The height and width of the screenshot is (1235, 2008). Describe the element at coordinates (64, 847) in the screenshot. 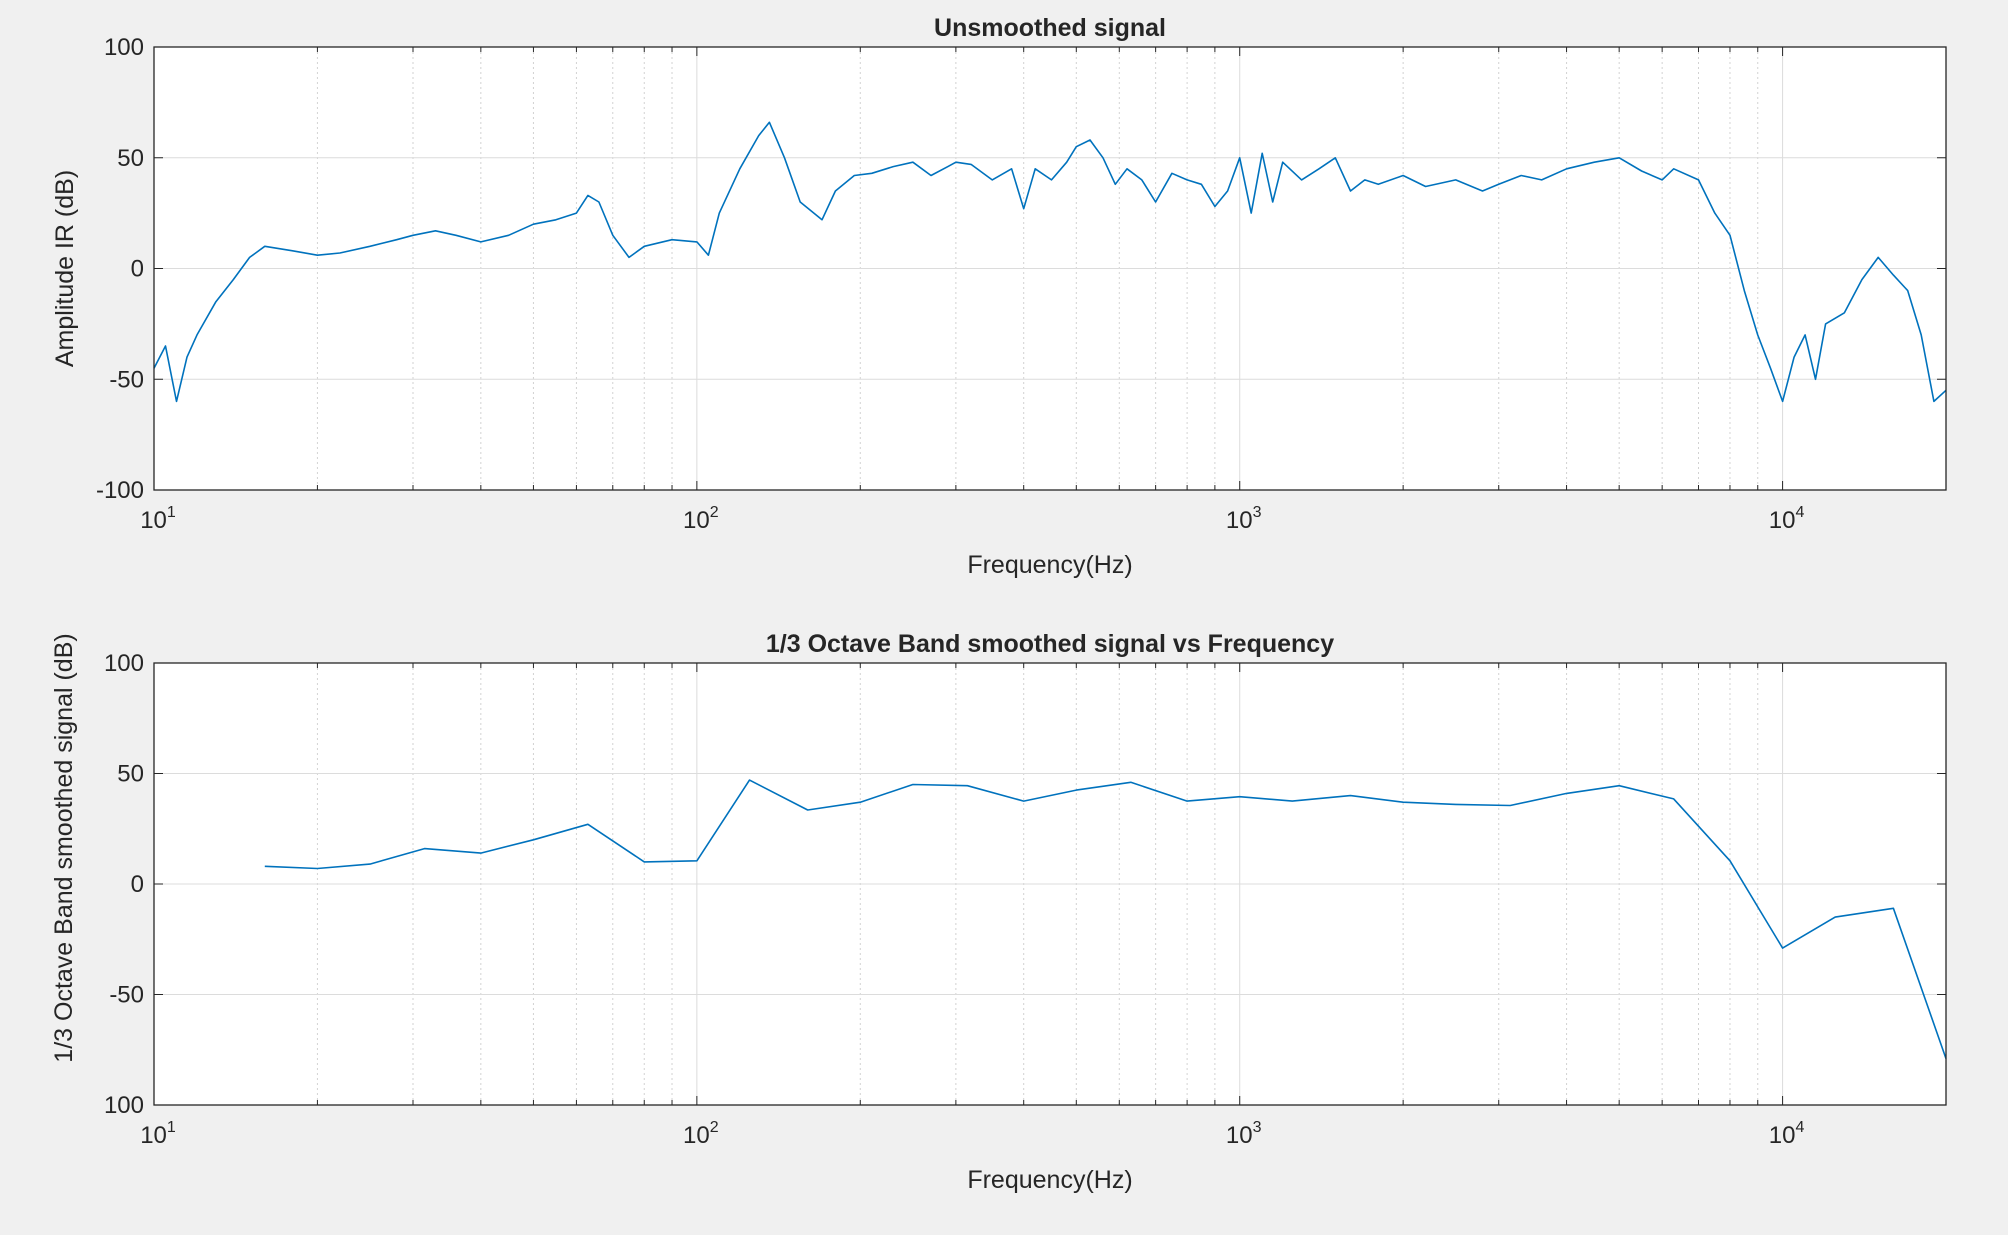

I see `y-axis-label: 1/3 Octave Band smoothed signal (dB)` at that location.